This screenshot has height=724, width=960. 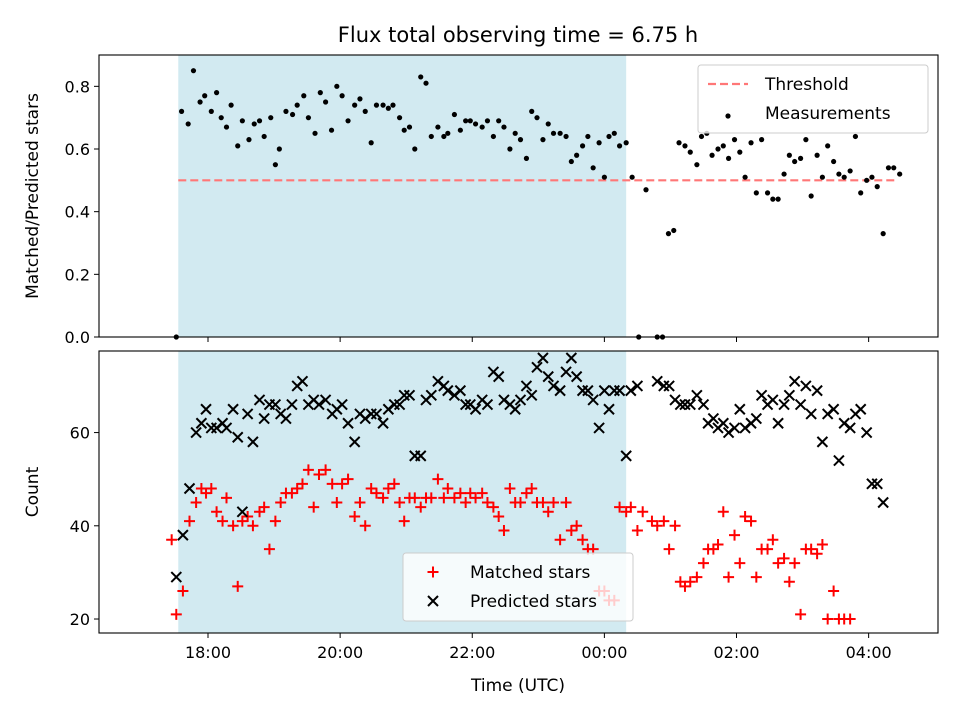 What do you see at coordinates (828, 114) in the screenshot?
I see `legend-label: Measurements` at bounding box center [828, 114].